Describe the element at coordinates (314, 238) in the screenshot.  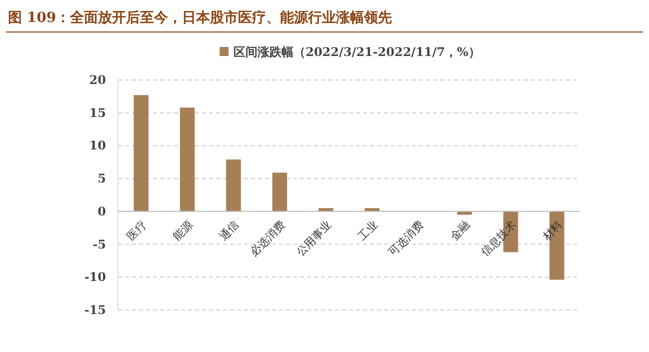
I see `x-tick-label: 公用事业` at that location.